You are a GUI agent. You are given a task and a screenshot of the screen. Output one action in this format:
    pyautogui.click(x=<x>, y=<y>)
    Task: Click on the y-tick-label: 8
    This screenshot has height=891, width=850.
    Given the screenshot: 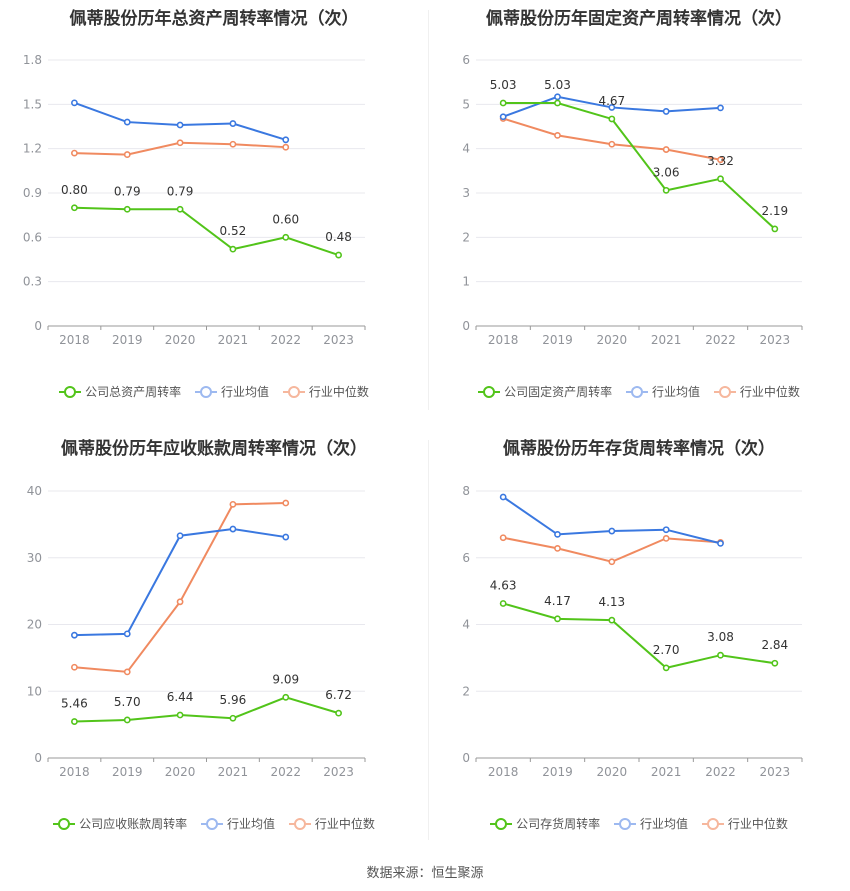 What is the action you would take?
    pyautogui.click(x=466, y=491)
    